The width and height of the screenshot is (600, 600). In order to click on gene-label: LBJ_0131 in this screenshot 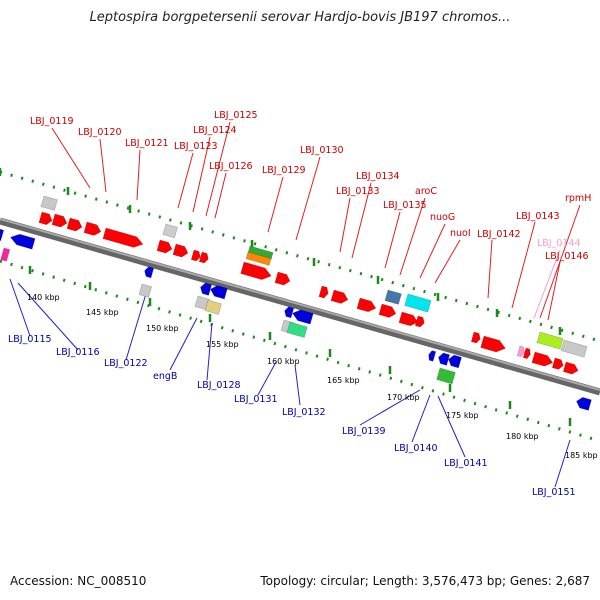, I will do `click(256, 399)`.